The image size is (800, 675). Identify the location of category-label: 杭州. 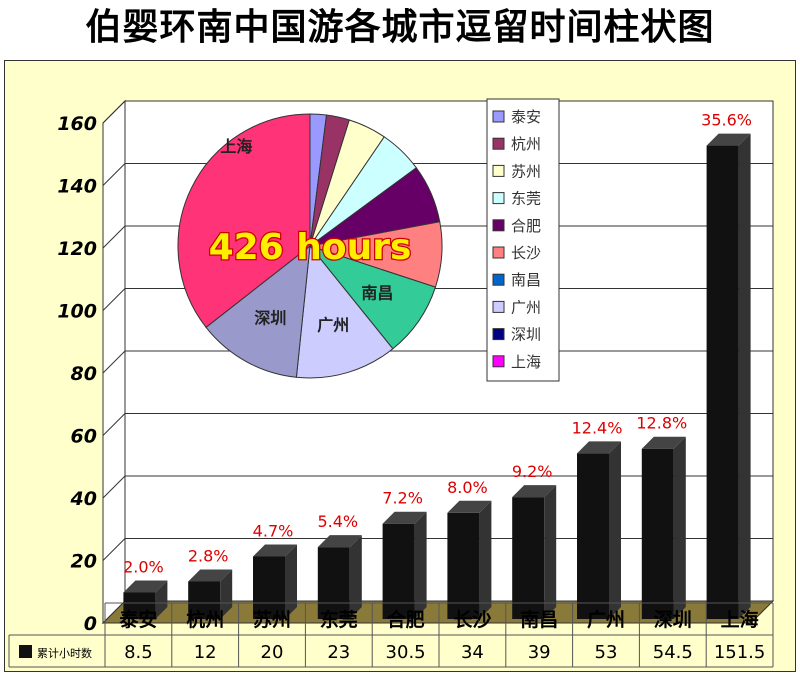
(205, 619).